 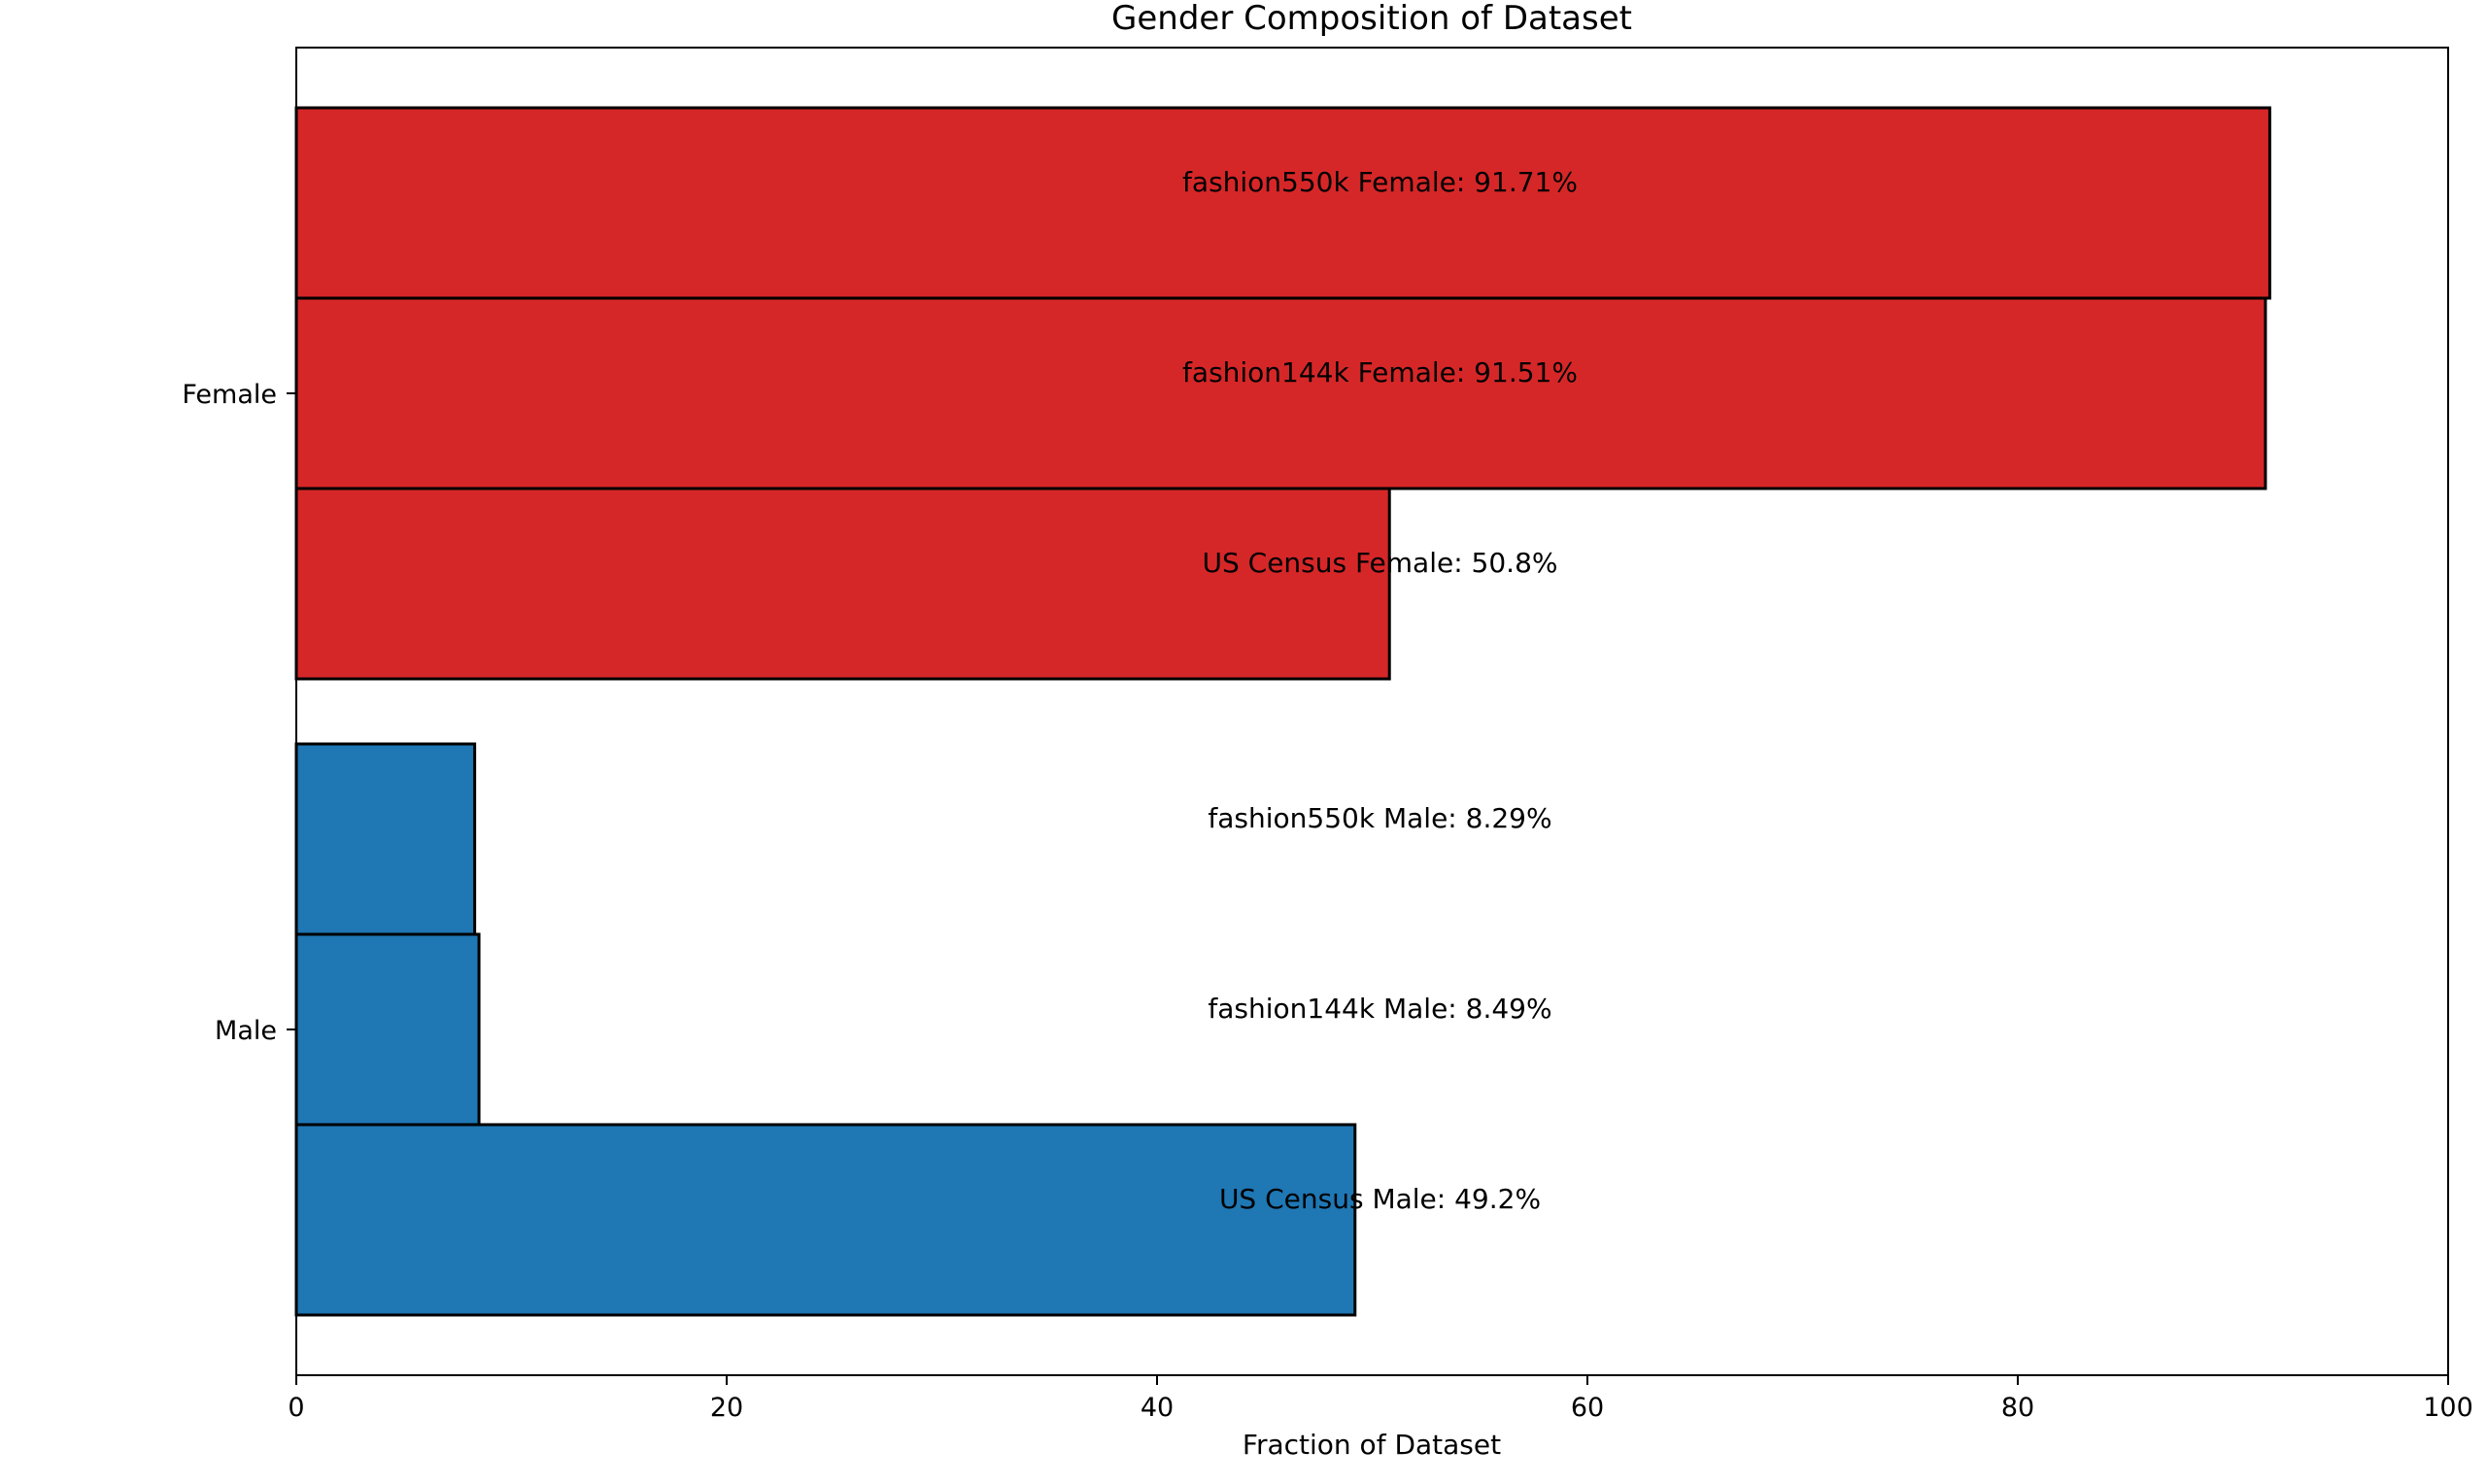 What do you see at coordinates (2448, 1408) in the screenshot?
I see `x-tick-label: 100` at bounding box center [2448, 1408].